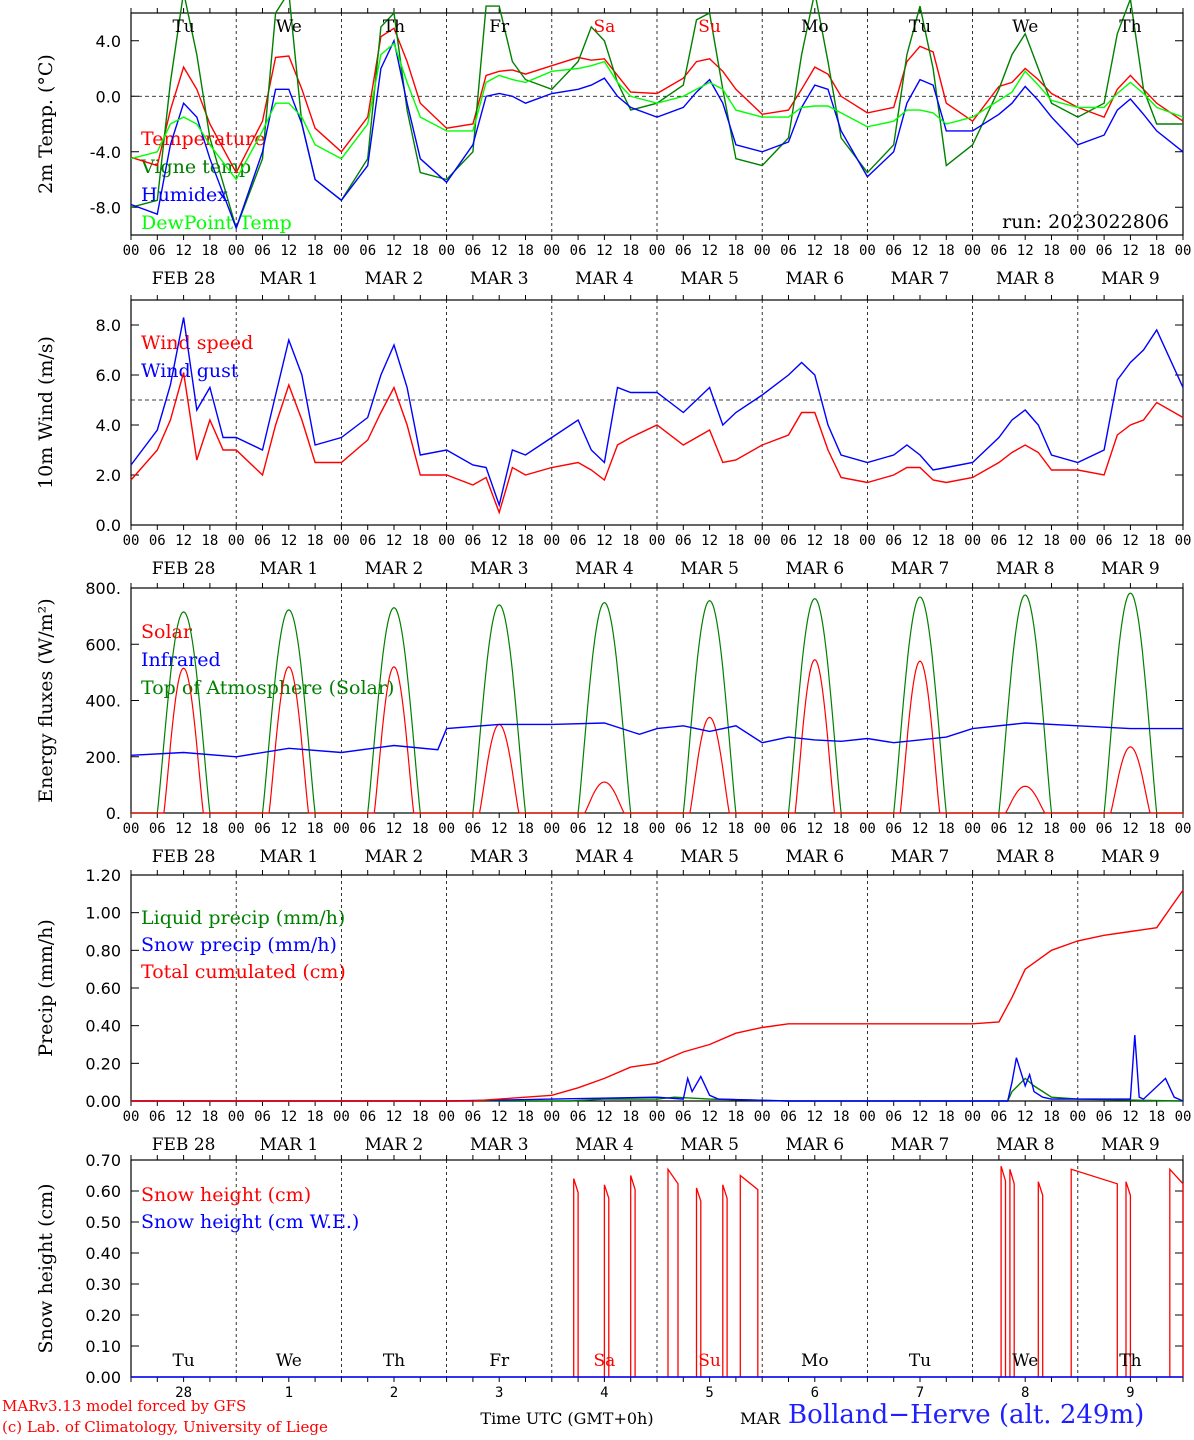 Image resolution: width=1194 pixels, height=1440 pixels. Describe the element at coordinates (184, 195) in the screenshot. I see `legend-entry: Humidex` at that location.